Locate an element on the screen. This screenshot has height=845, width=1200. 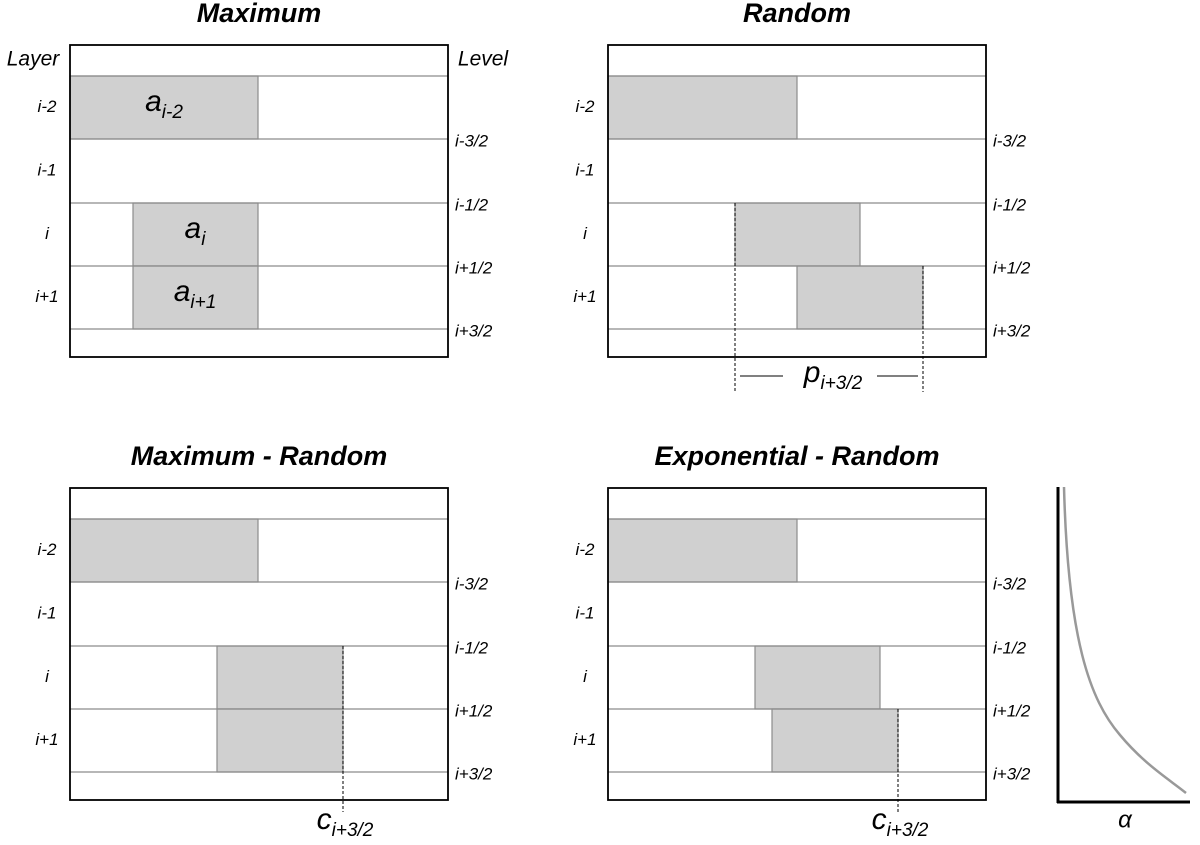
label-base: p is located at coordinates (812, 372).